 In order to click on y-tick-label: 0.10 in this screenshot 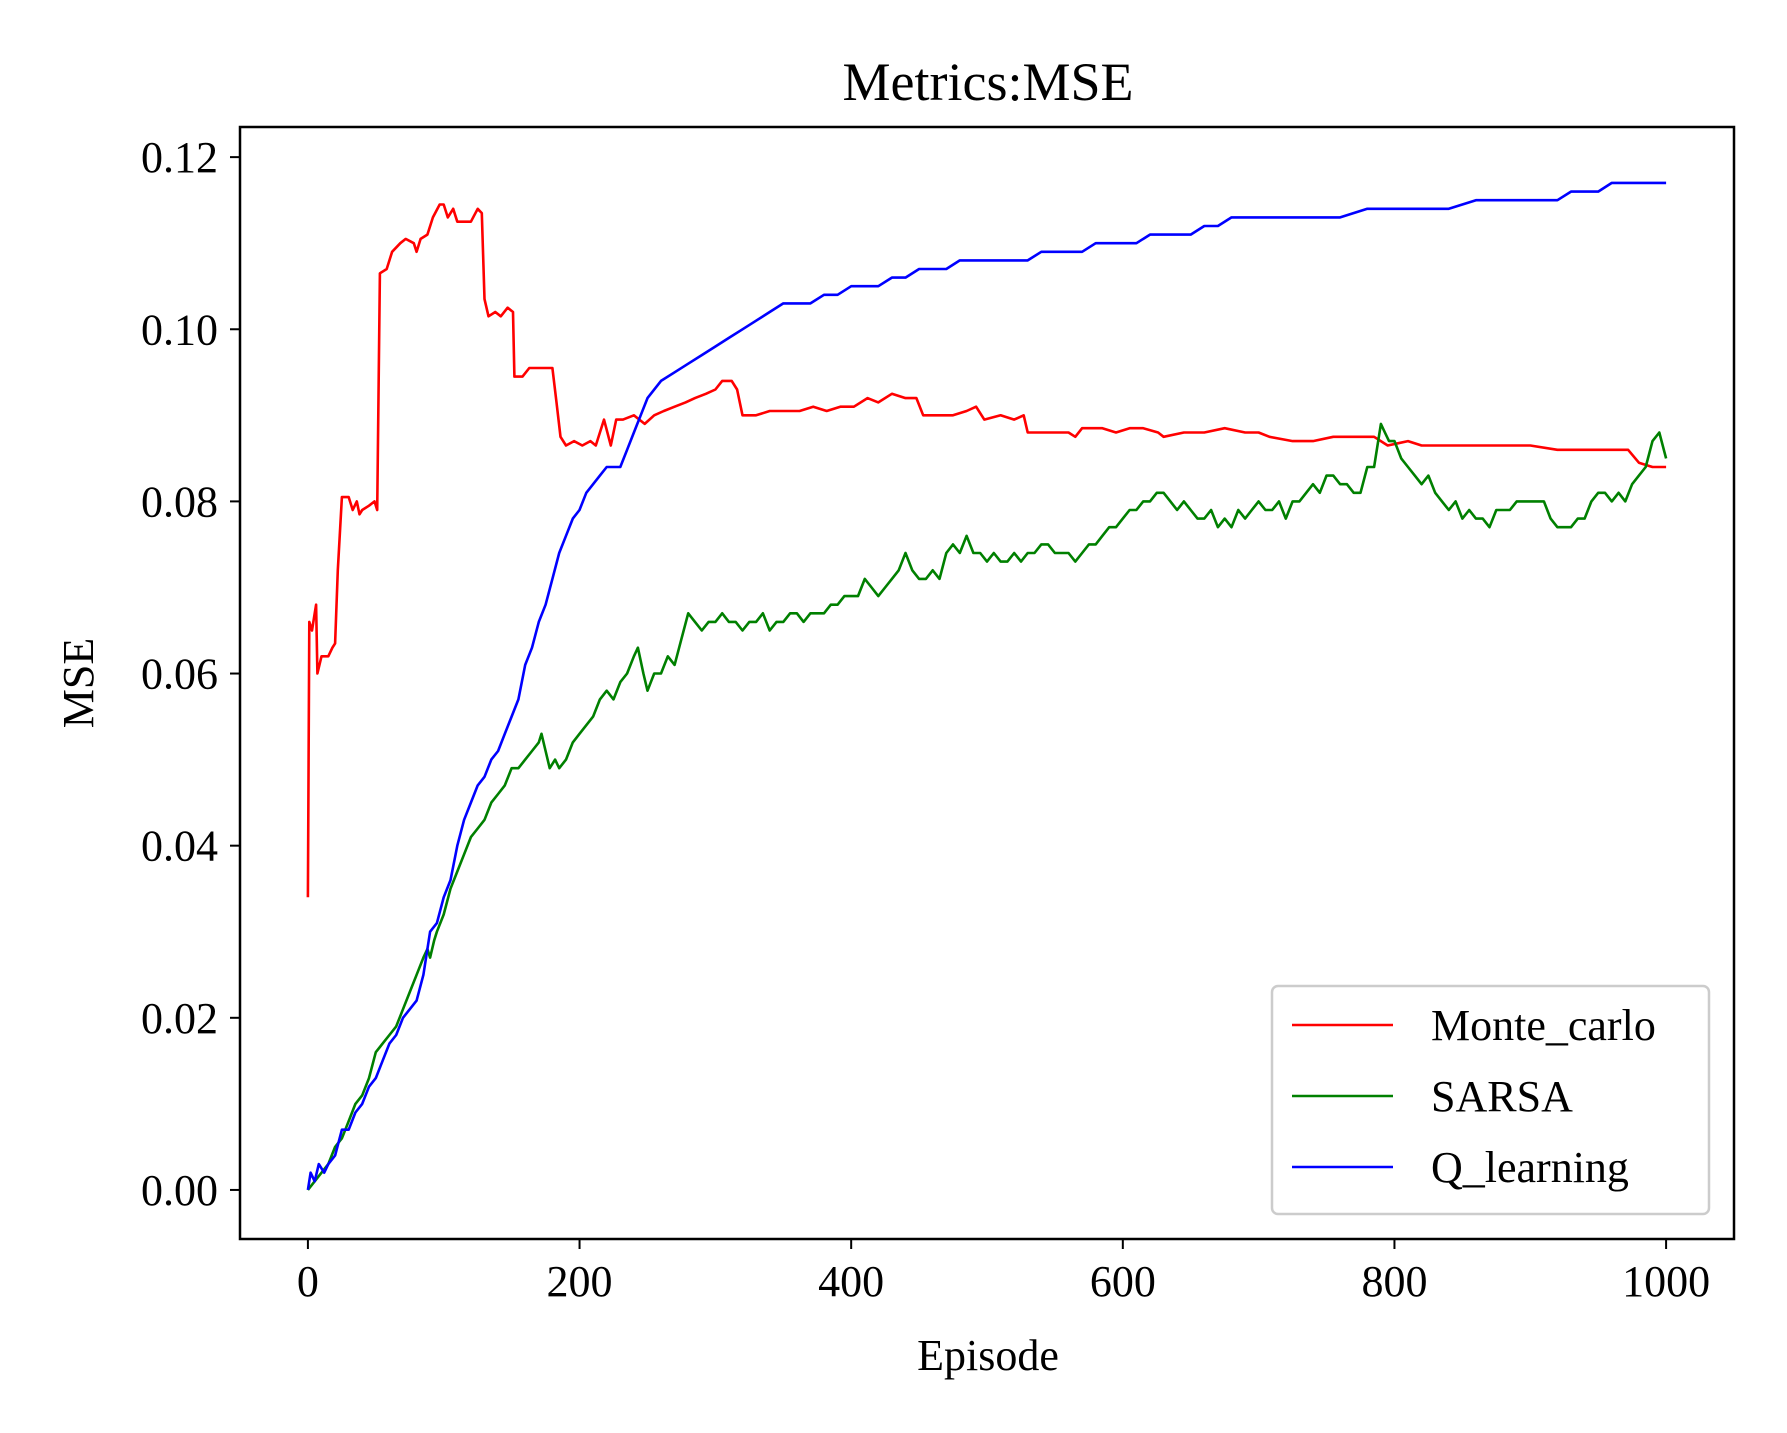, I will do `click(179, 329)`.